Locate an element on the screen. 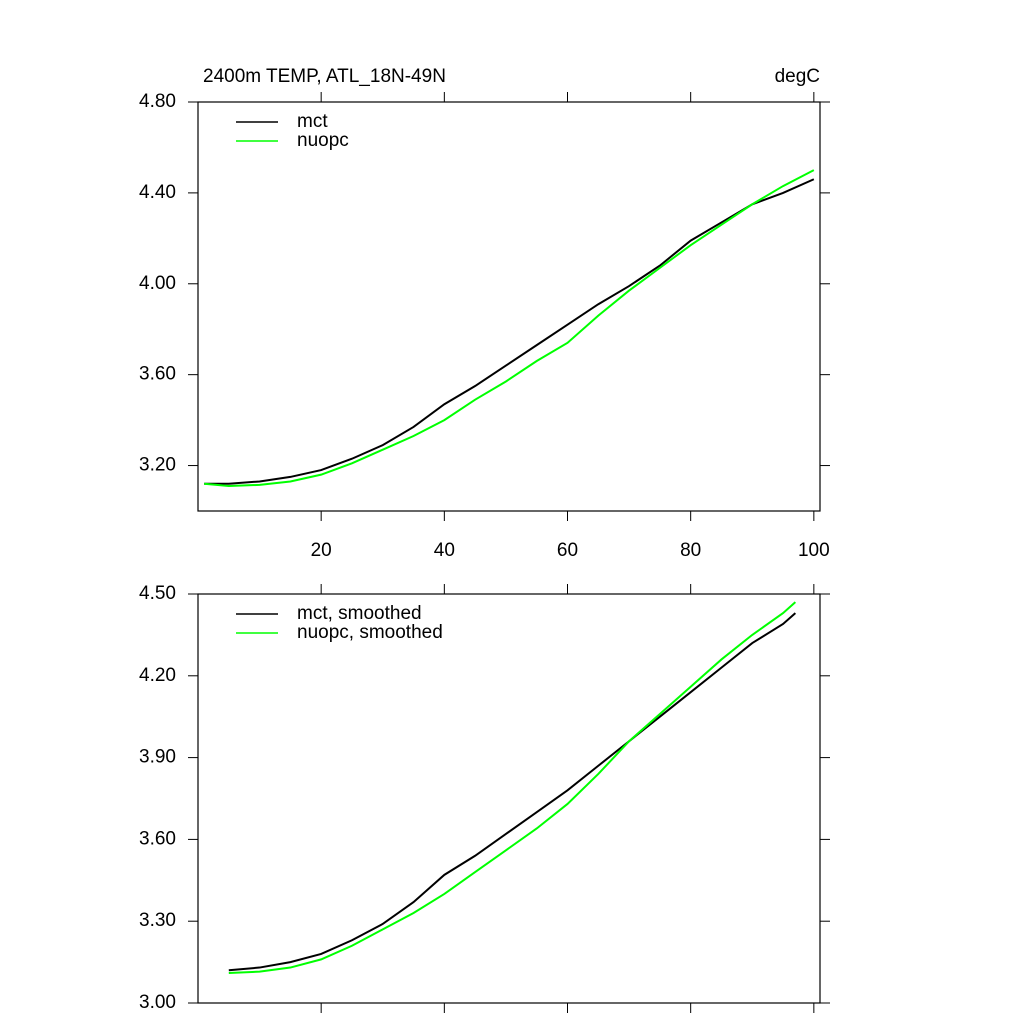 The image size is (1024, 1024). x-tick-label: 40 is located at coordinates (444, 550).